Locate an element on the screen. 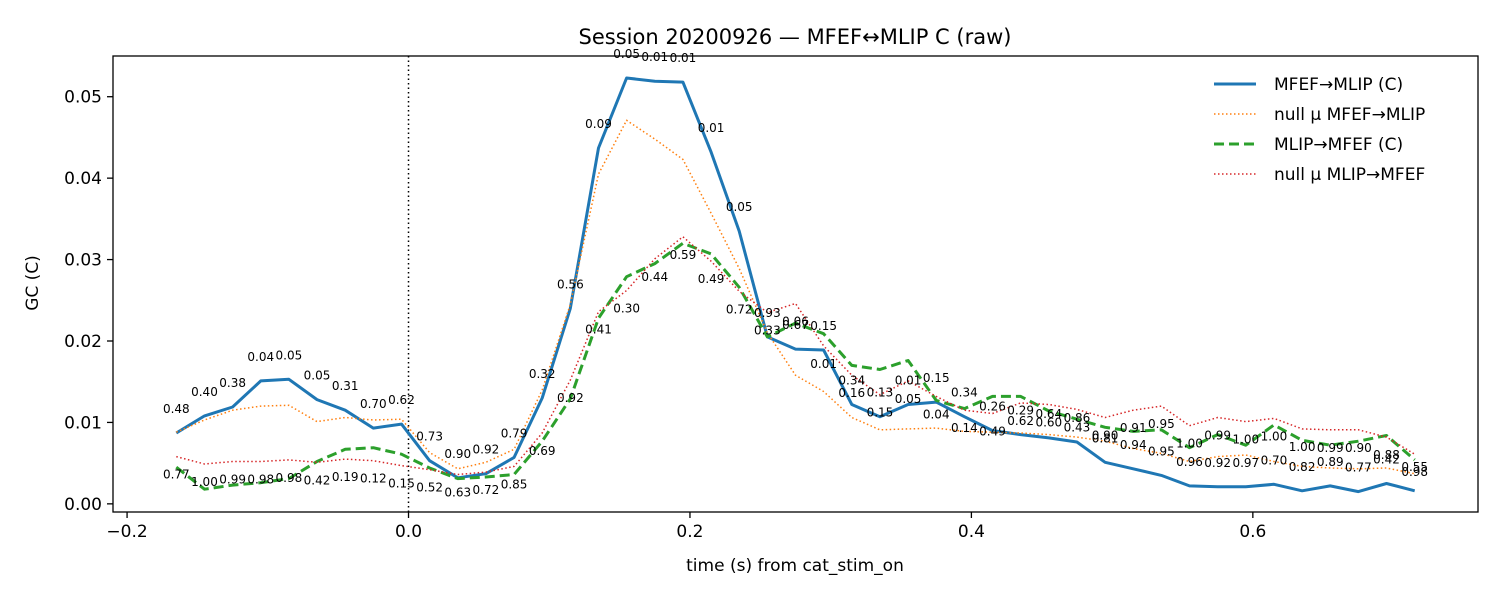 The width and height of the screenshot is (1500, 604). x-axis-label: time (s) from cat_stim_on is located at coordinates (795, 566).